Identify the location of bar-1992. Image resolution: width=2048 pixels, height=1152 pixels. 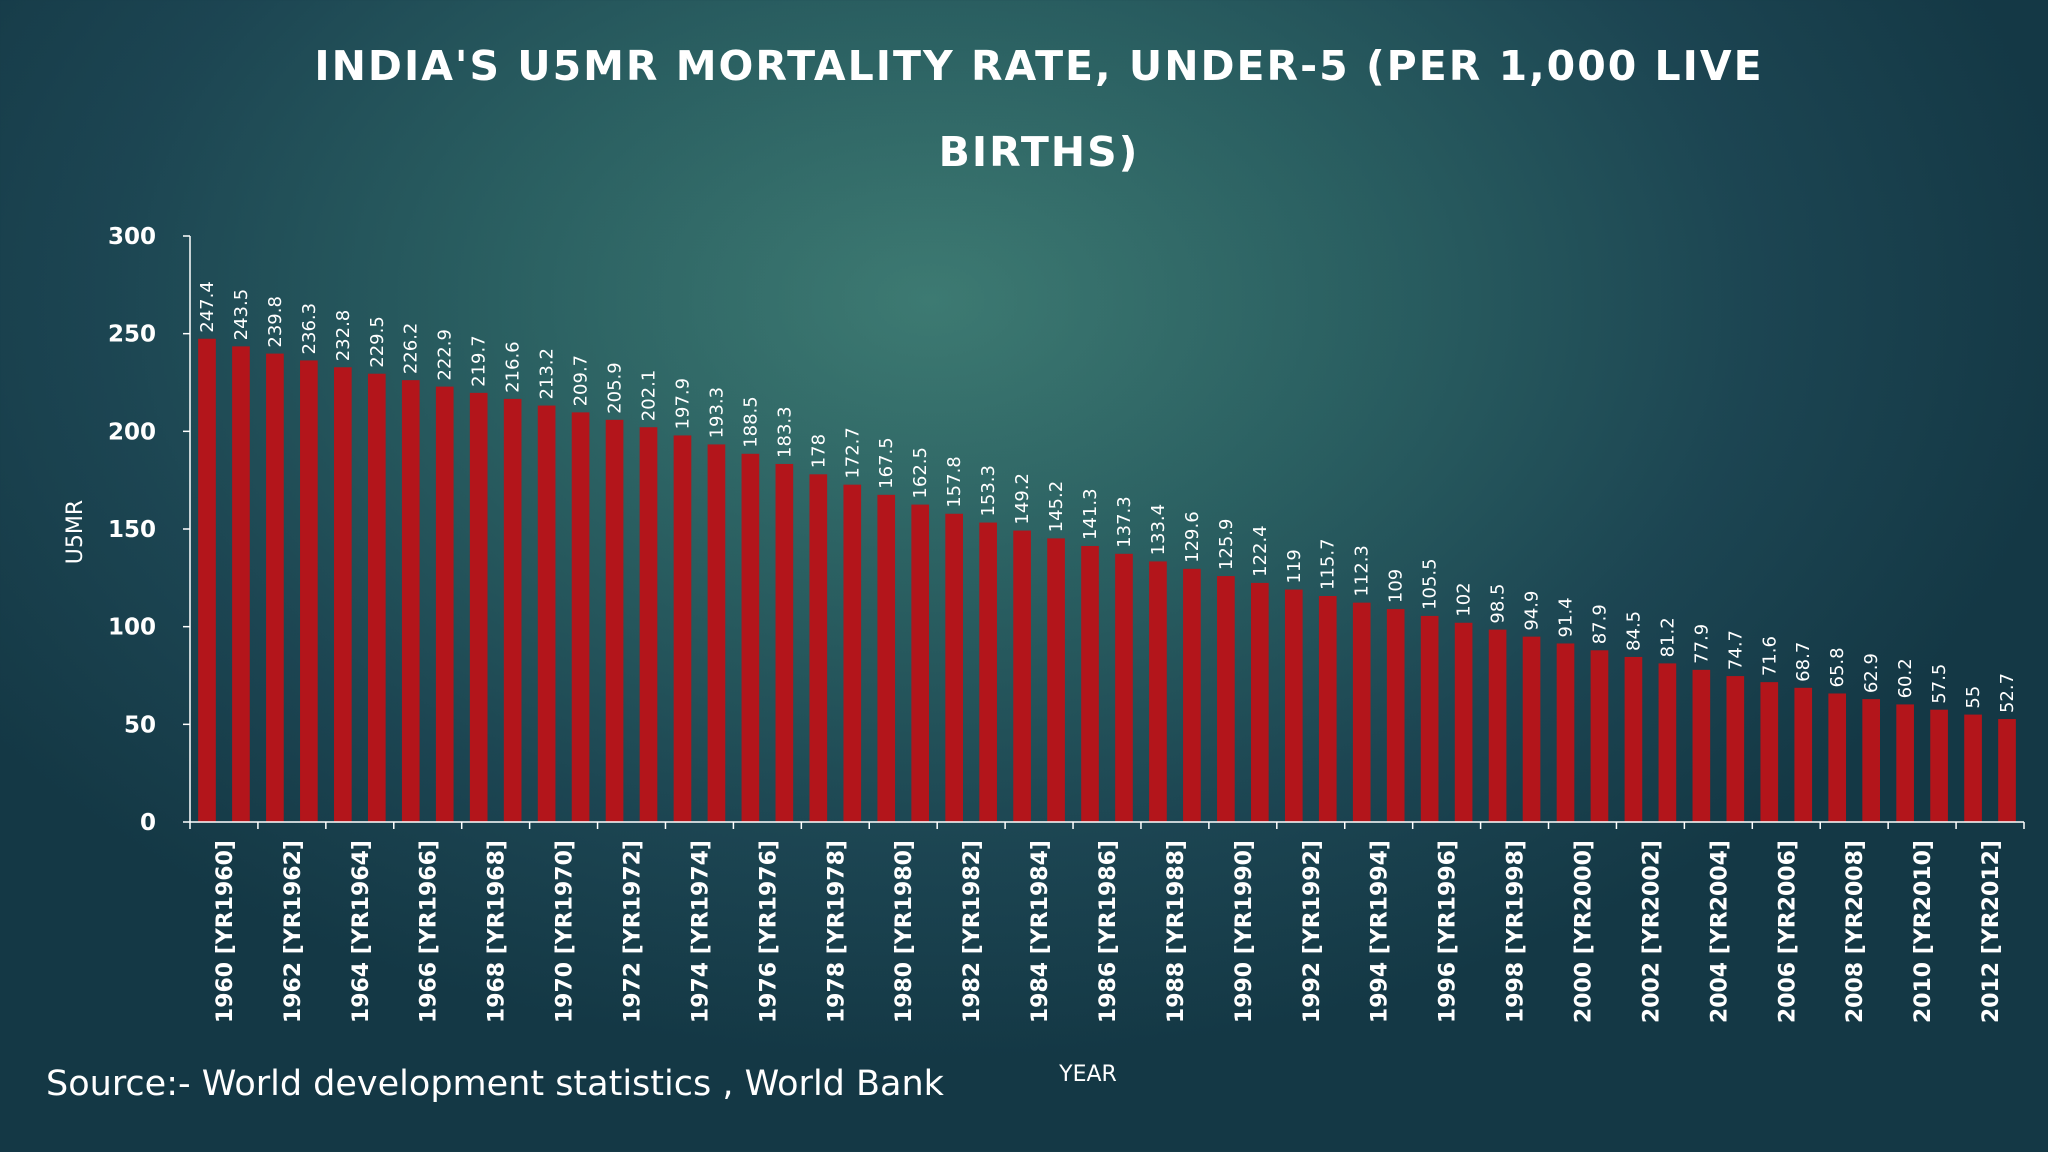
(1293, 705).